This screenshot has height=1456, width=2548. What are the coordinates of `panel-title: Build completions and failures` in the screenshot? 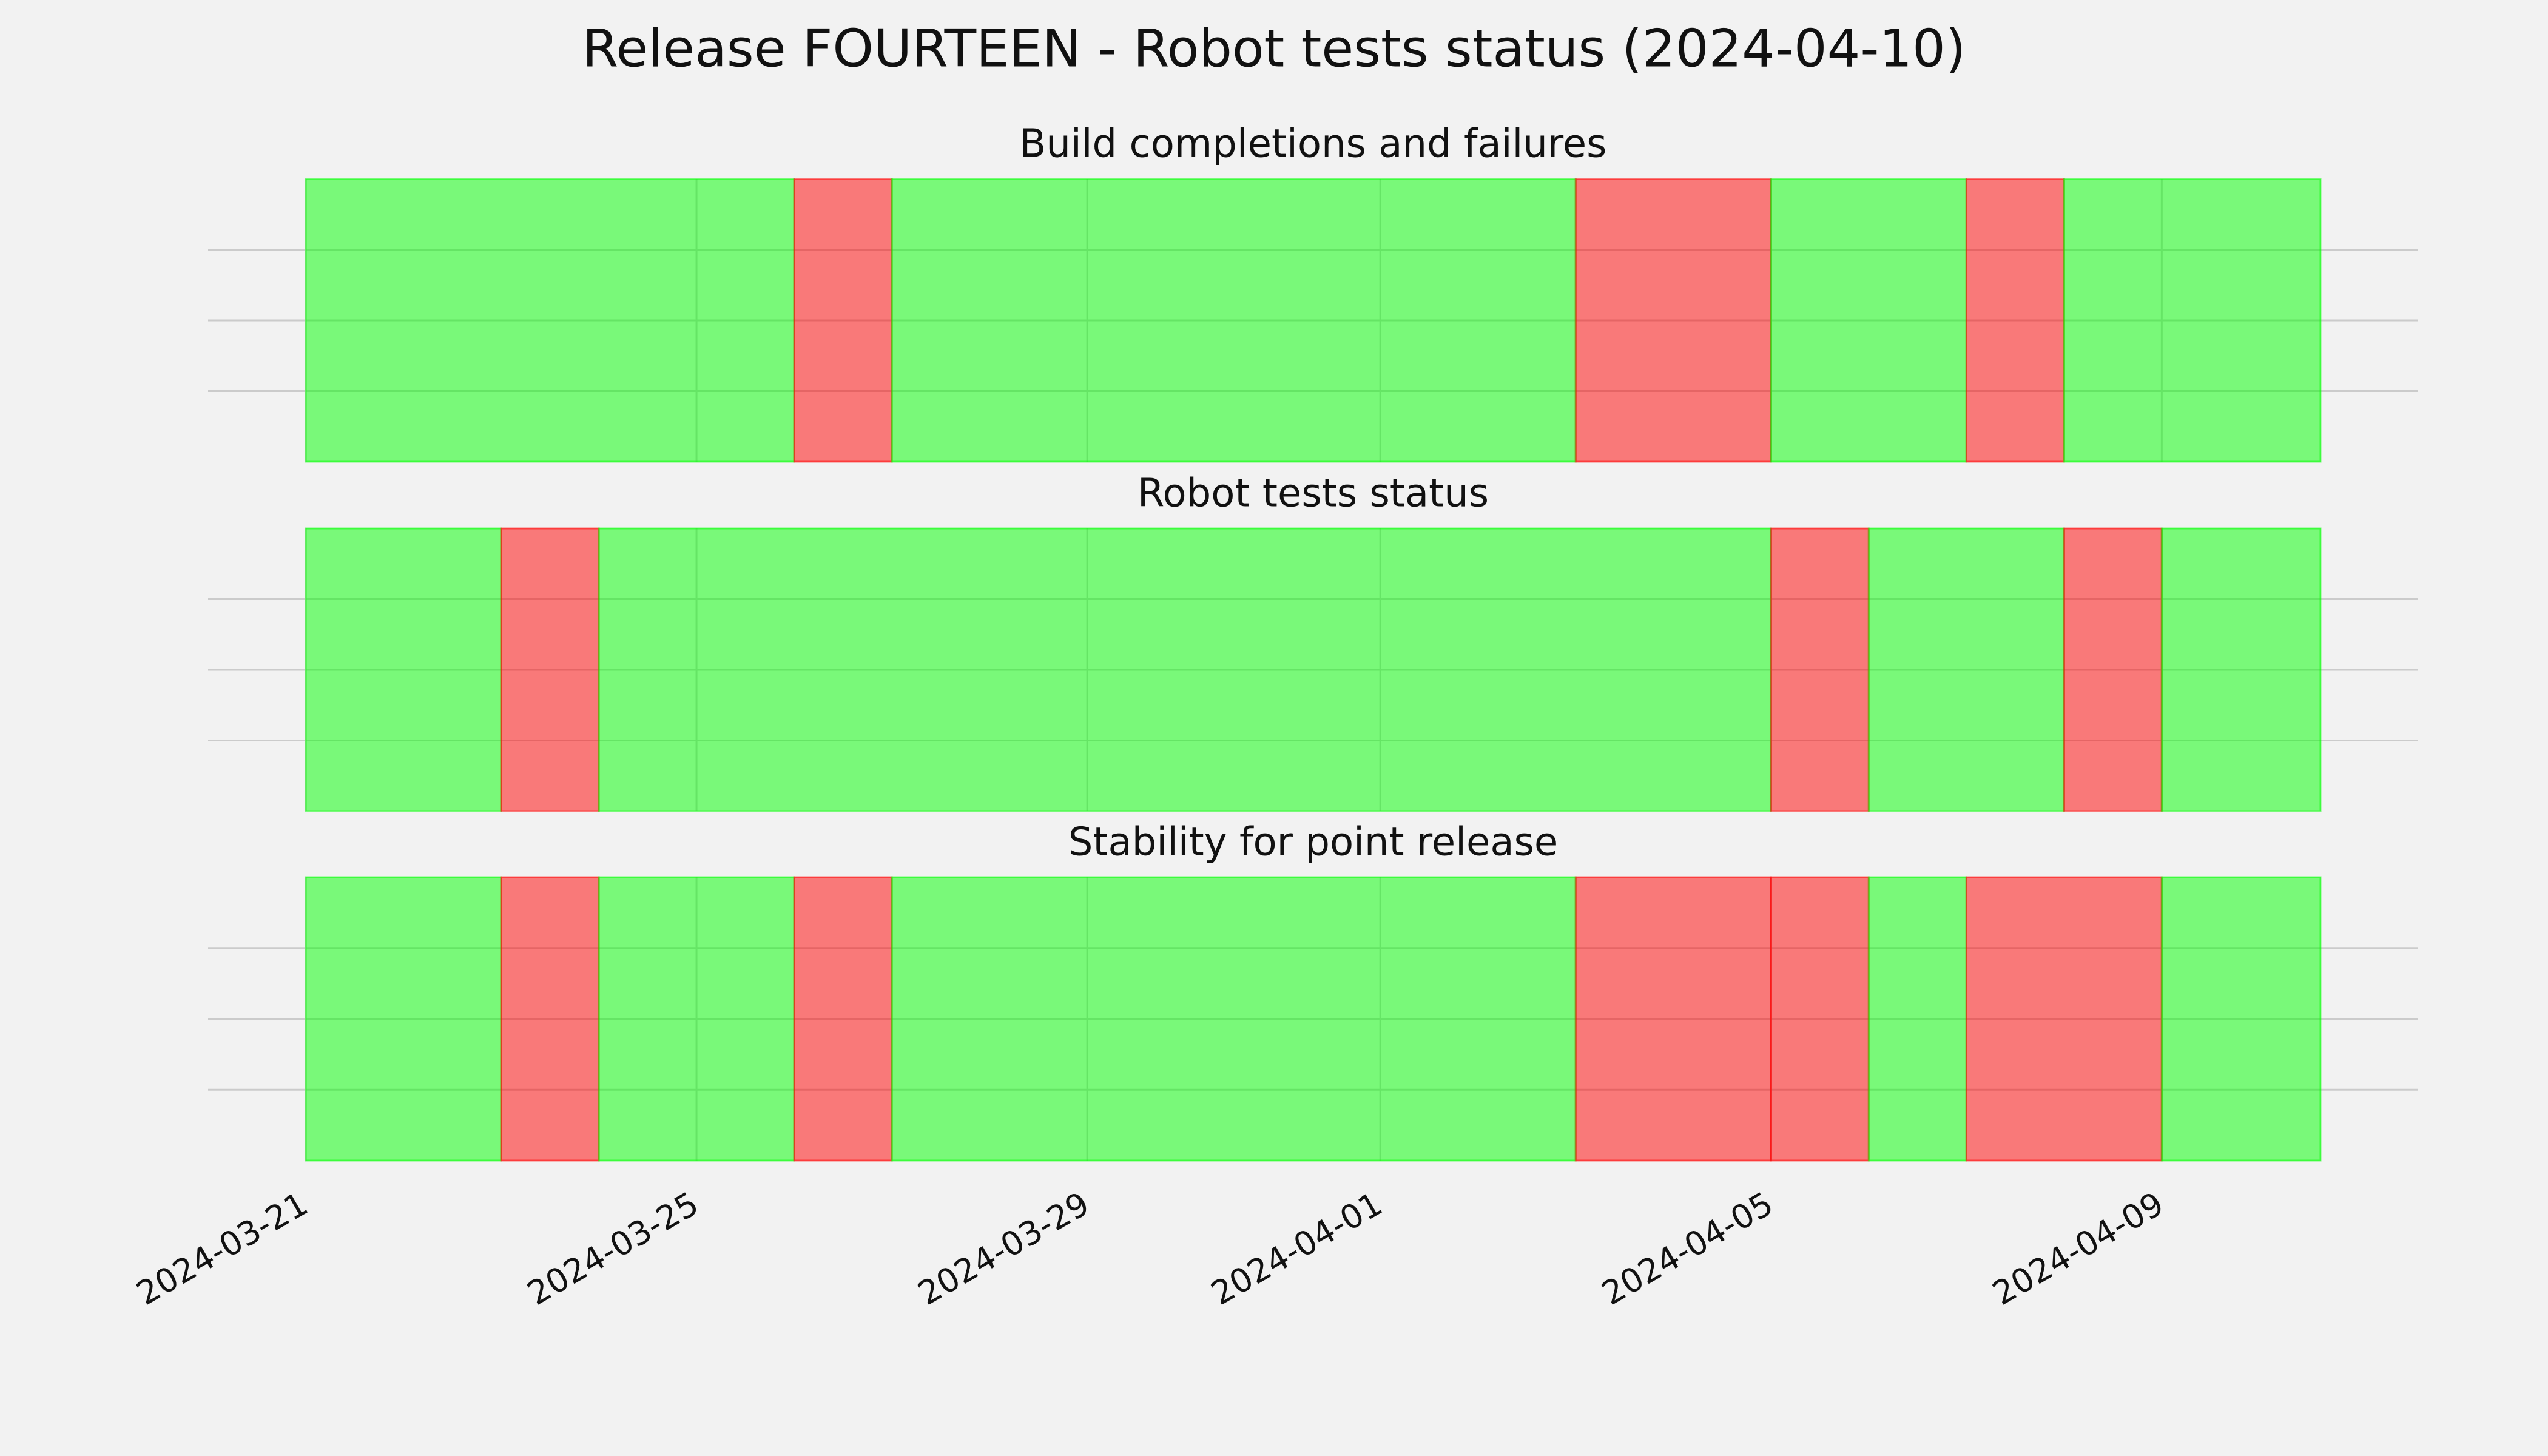 It's located at (1313, 144).